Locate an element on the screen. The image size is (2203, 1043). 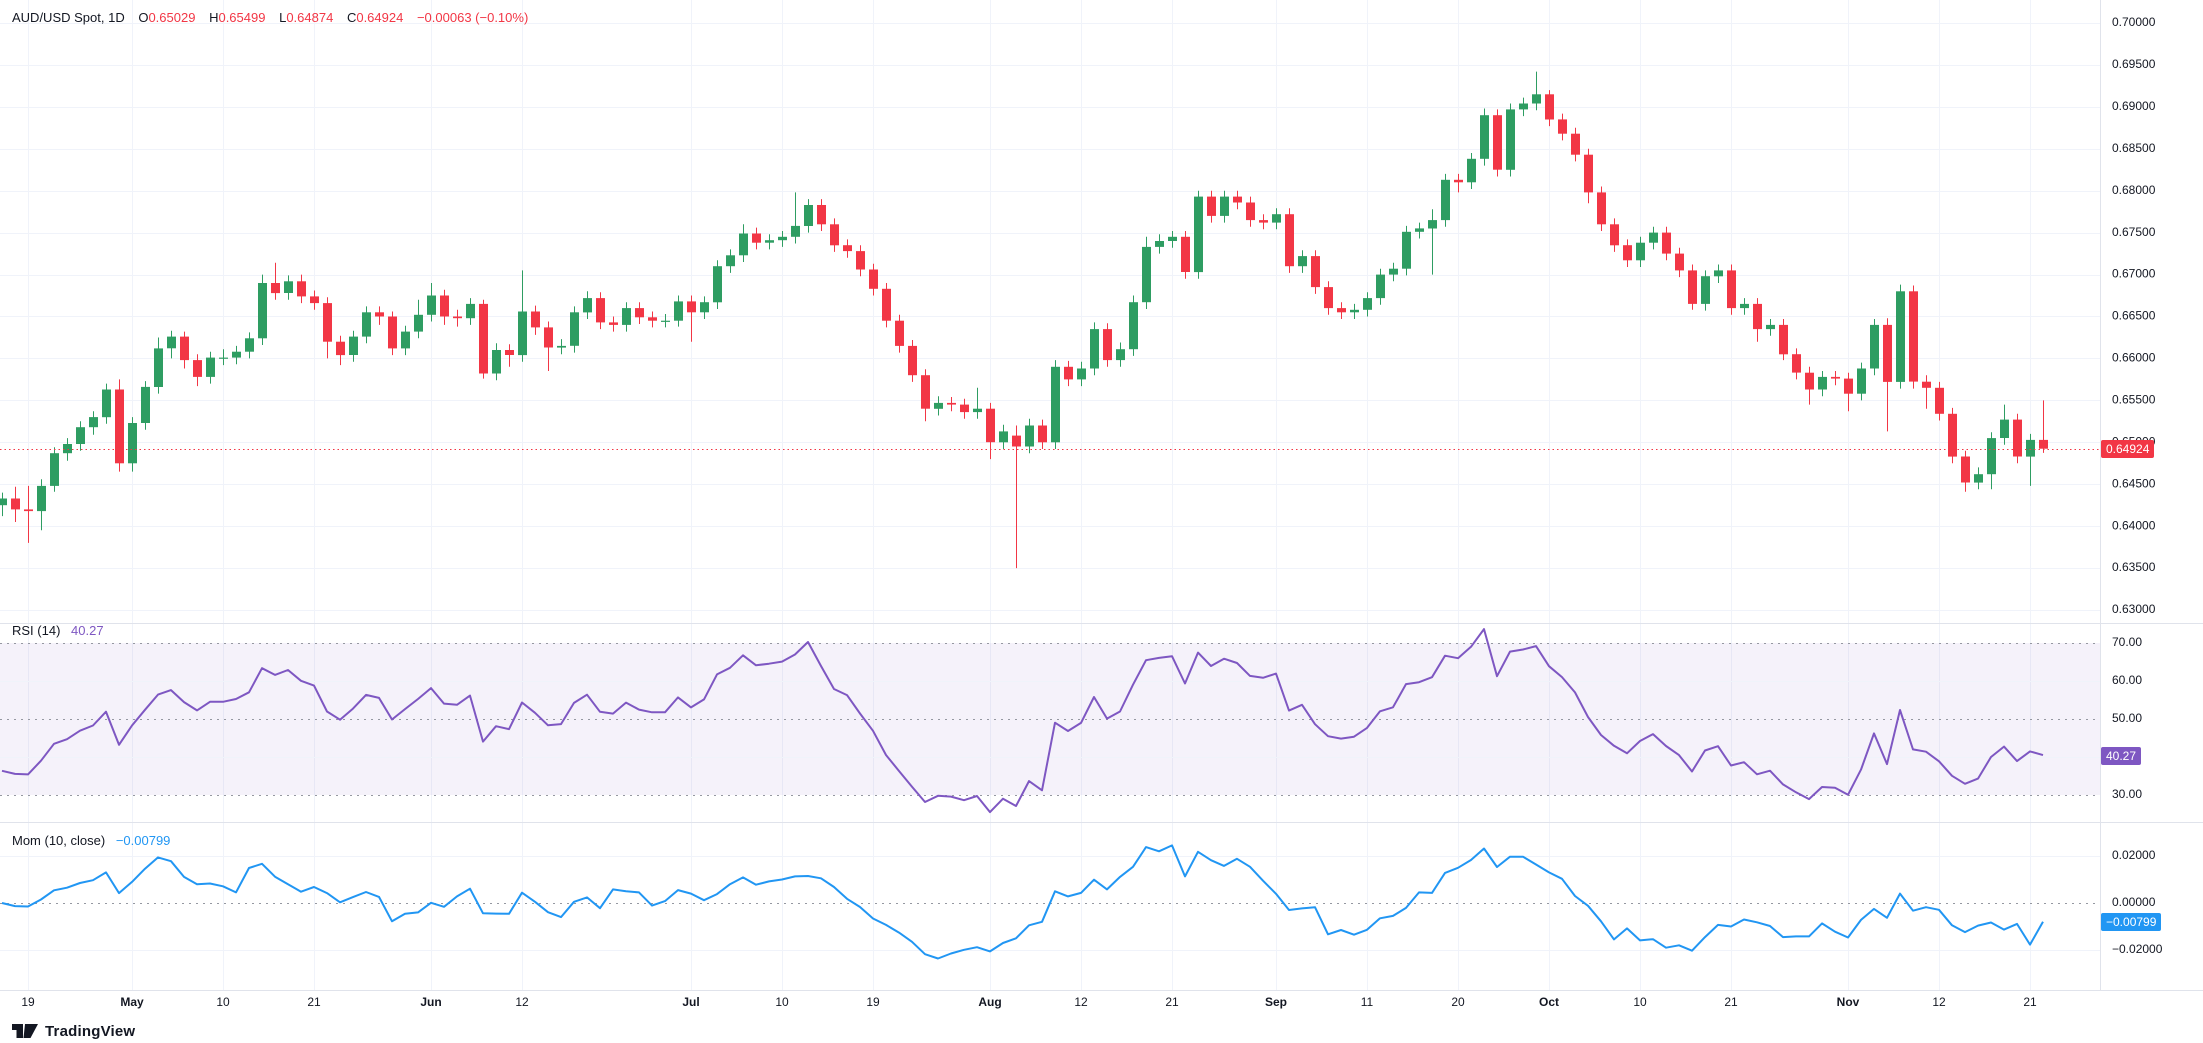
svg-text: 50.00 is located at coordinates (2127, 718).